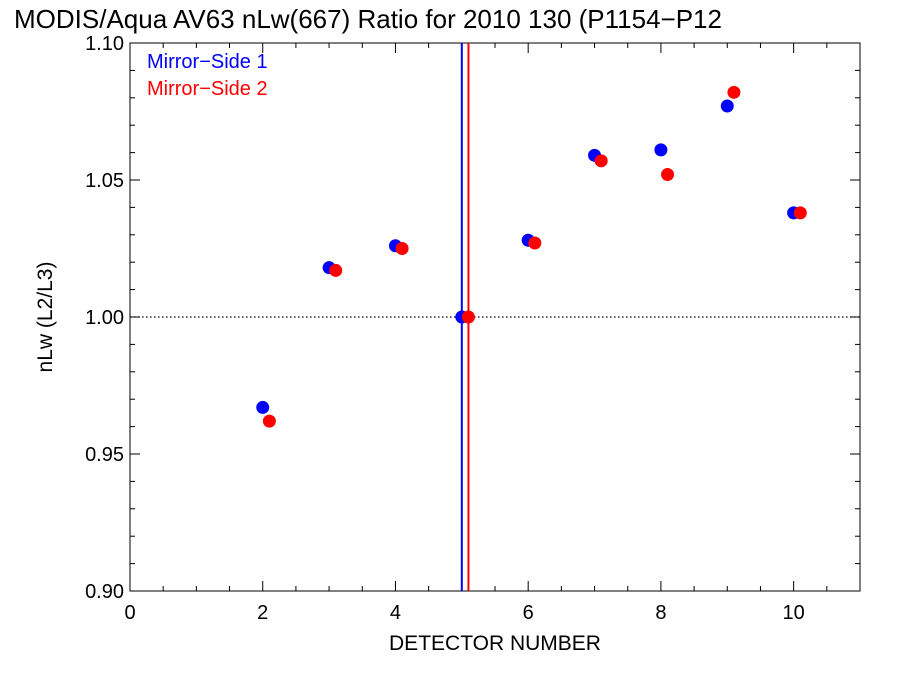  I want to click on y-tick-label: 0.90, so click(104, 592).